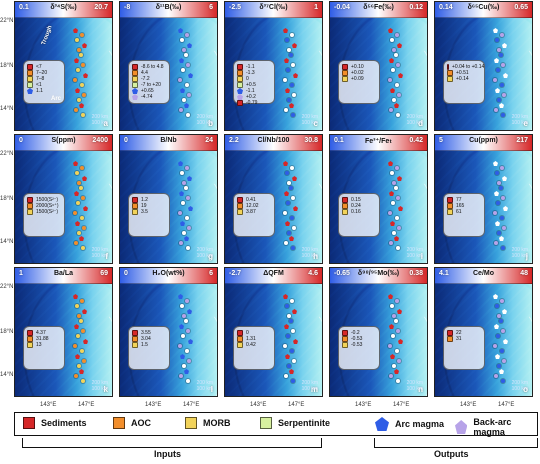 Image resolution: width=540 pixels, height=464 pixels. What do you see at coordinates (441, 140) in the screenshot?
I see `colorbar-min: 5` at bounding box center [441, 140].